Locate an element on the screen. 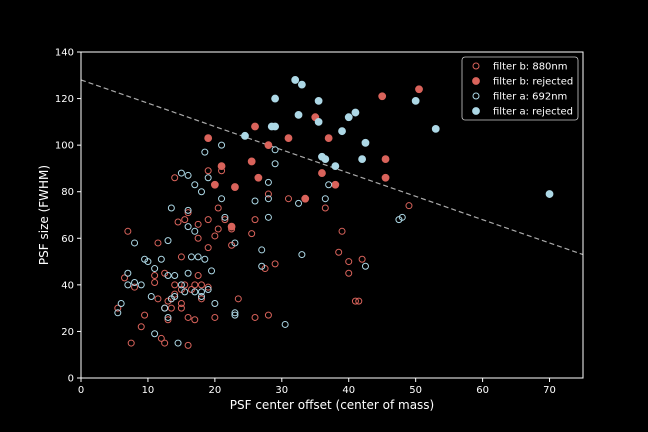 The image size is (648, 432). legend-box is located at coordinates (520, 88).